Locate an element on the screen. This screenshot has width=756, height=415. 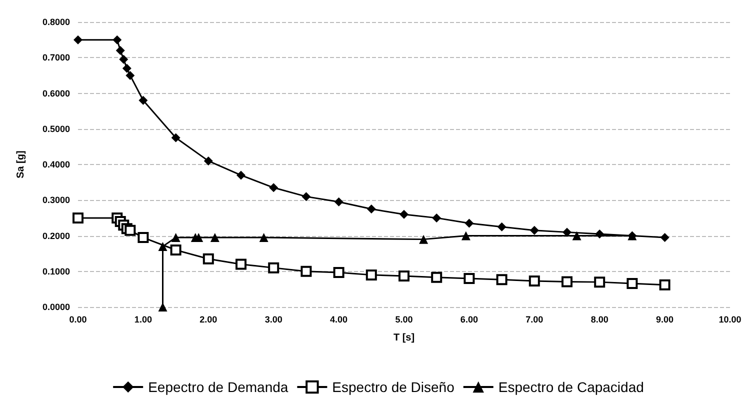
y-tick-label: 0.8000 is located at coordinates (56, 22).